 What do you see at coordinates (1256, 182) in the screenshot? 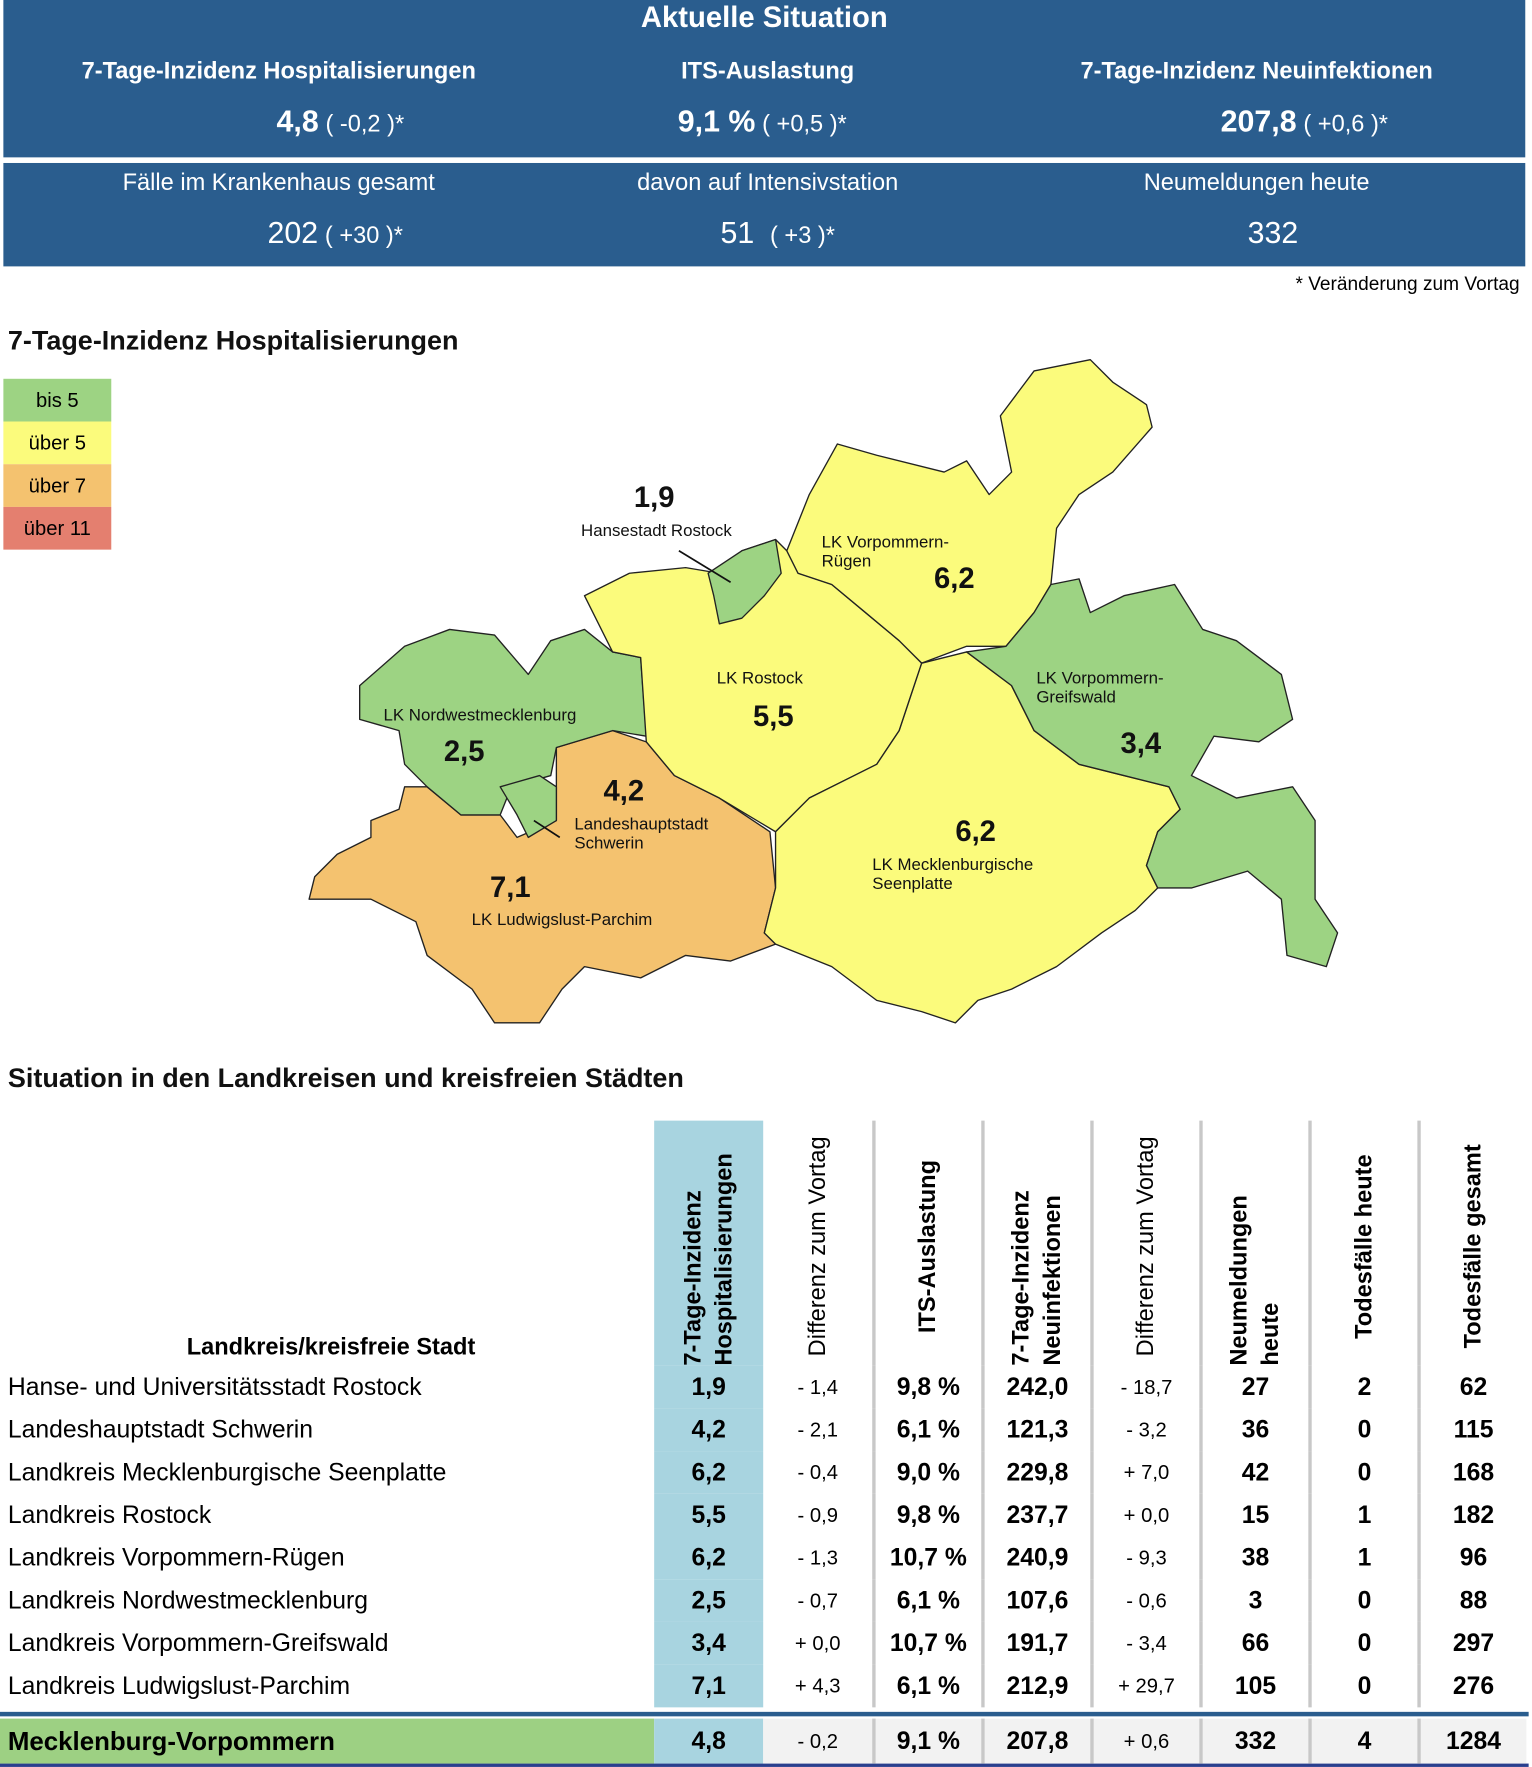
I see `kpi-new-cases: Neumeldungen heute` at bounding box center [1256, 182].